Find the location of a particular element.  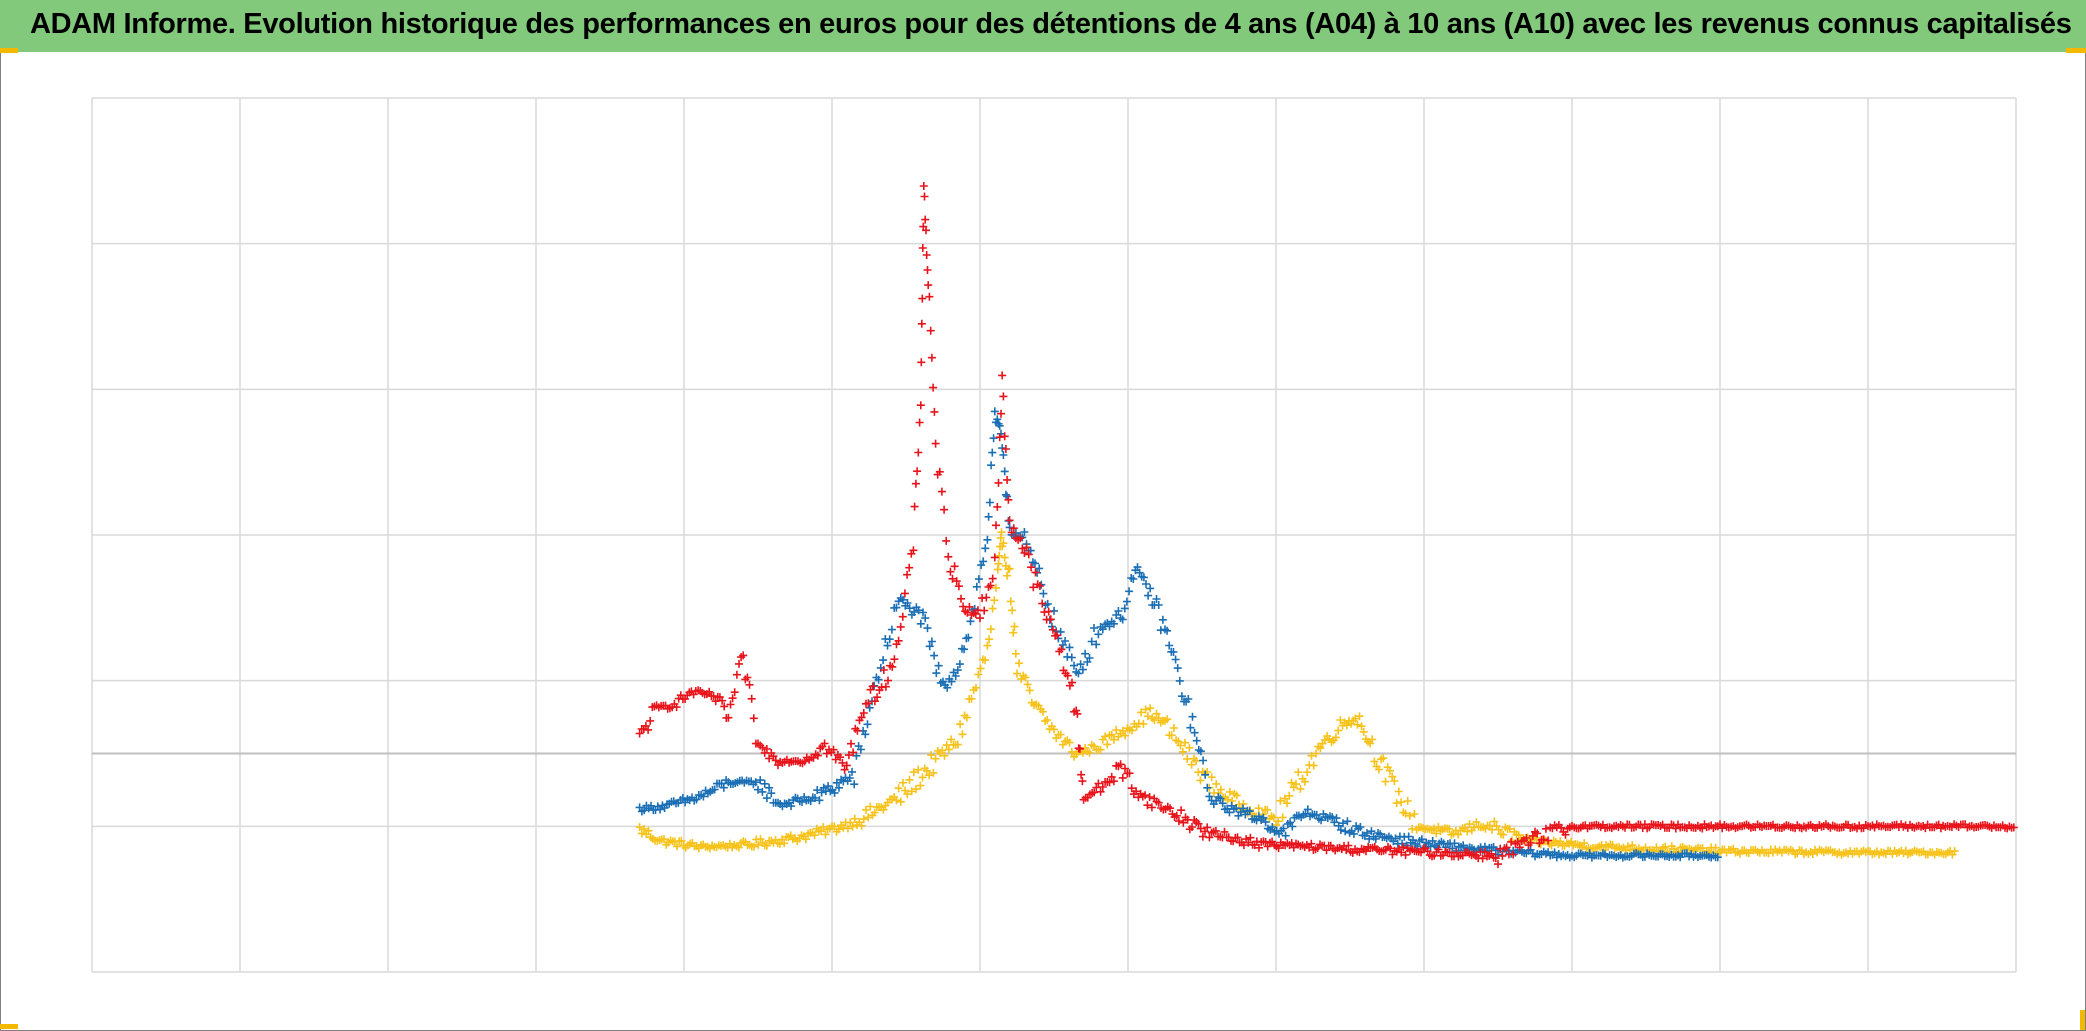

resize-handle-top-left is located at coordinates (9, 50).